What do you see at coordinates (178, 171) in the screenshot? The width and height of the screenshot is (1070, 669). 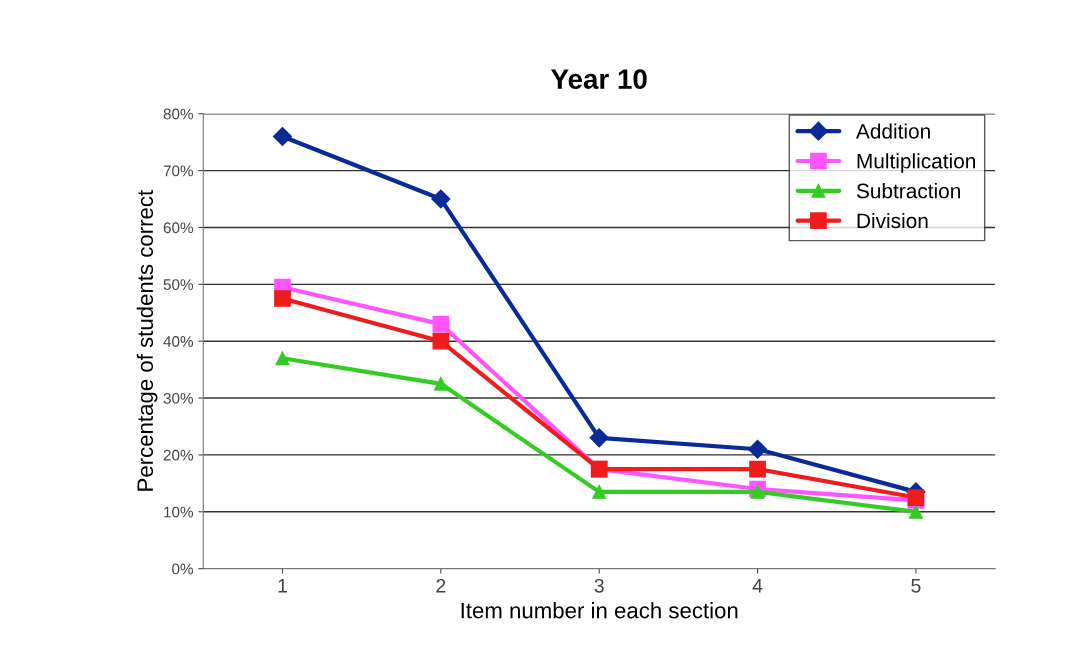 I see `y-tick-label: 70%` at bounding box center [178, 171].